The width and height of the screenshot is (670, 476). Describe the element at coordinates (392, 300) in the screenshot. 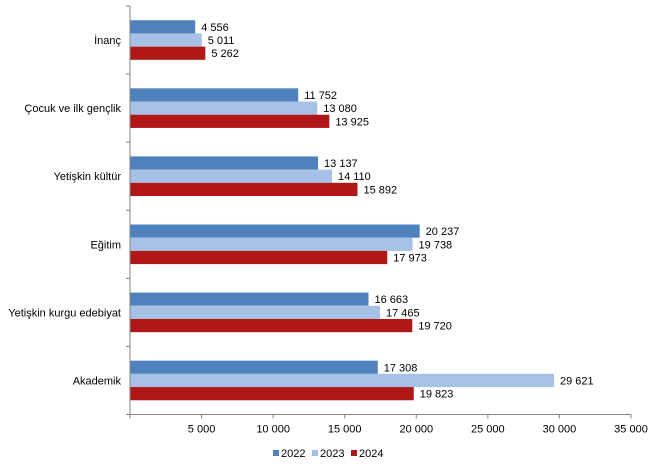

I see `data-label: 16 663` at that location.